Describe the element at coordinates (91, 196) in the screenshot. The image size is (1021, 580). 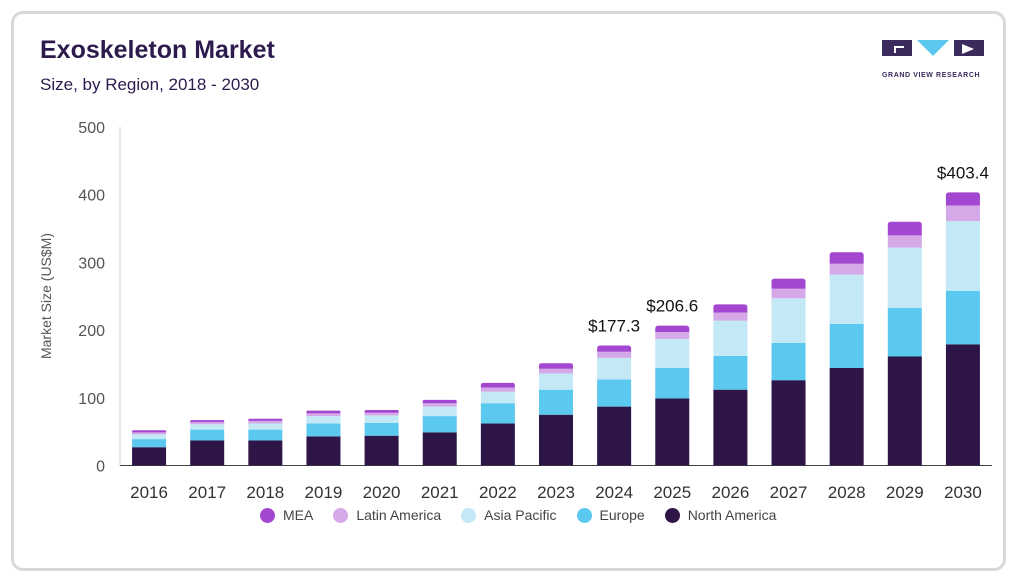
I see `y-tick-label: 400` at that location.